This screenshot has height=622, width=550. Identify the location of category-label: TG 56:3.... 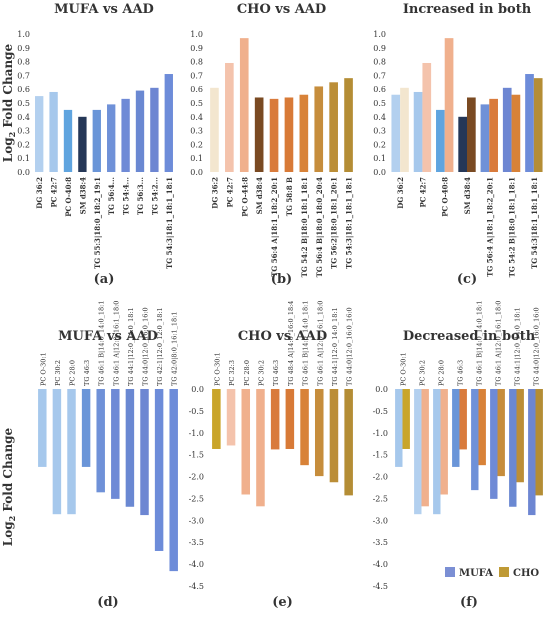
(140, 196).